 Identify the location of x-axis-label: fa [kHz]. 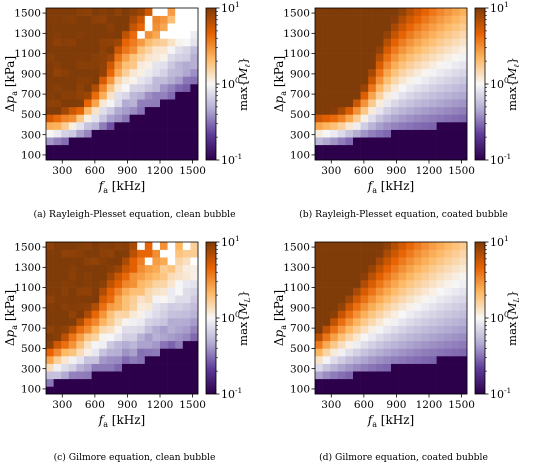
(390, 421).